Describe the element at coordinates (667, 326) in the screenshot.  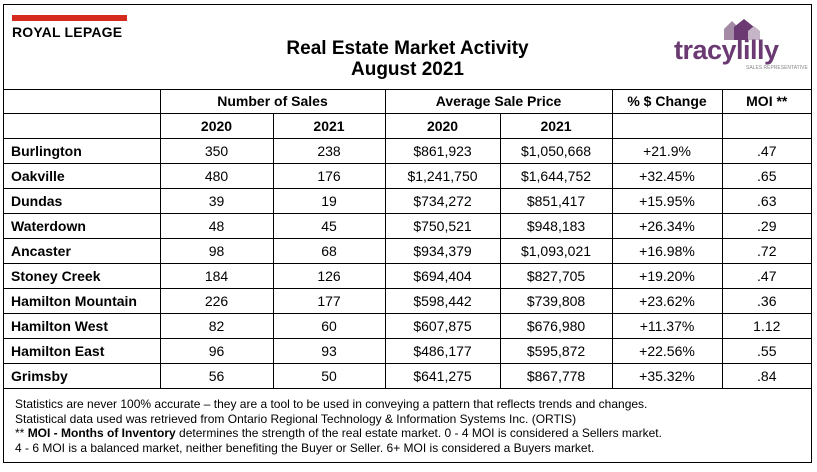
I see `percent-change-cell: +11.37%` at that location.